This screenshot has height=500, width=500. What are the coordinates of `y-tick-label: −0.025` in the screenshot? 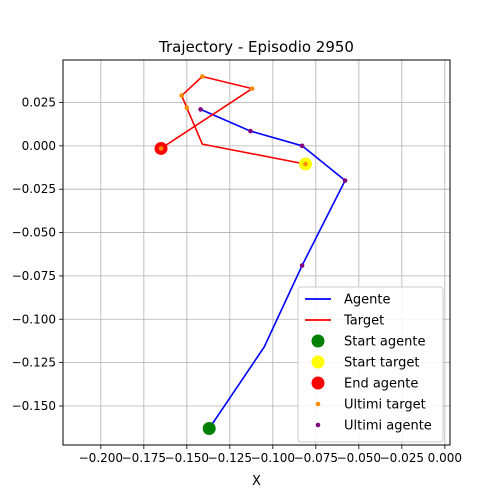 It's located at (34, 189).